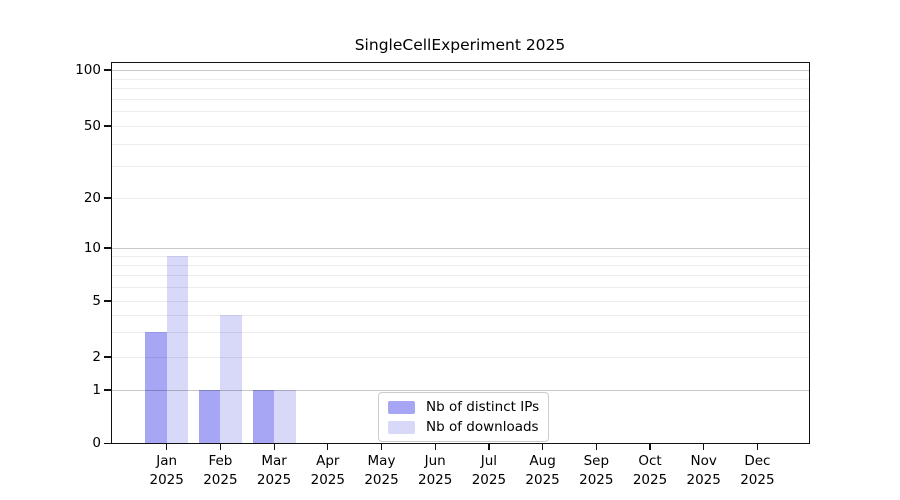 This screenshot has height=500, width=900. I want to click on x-tick-label: Jul 2025, so click(489, 470).